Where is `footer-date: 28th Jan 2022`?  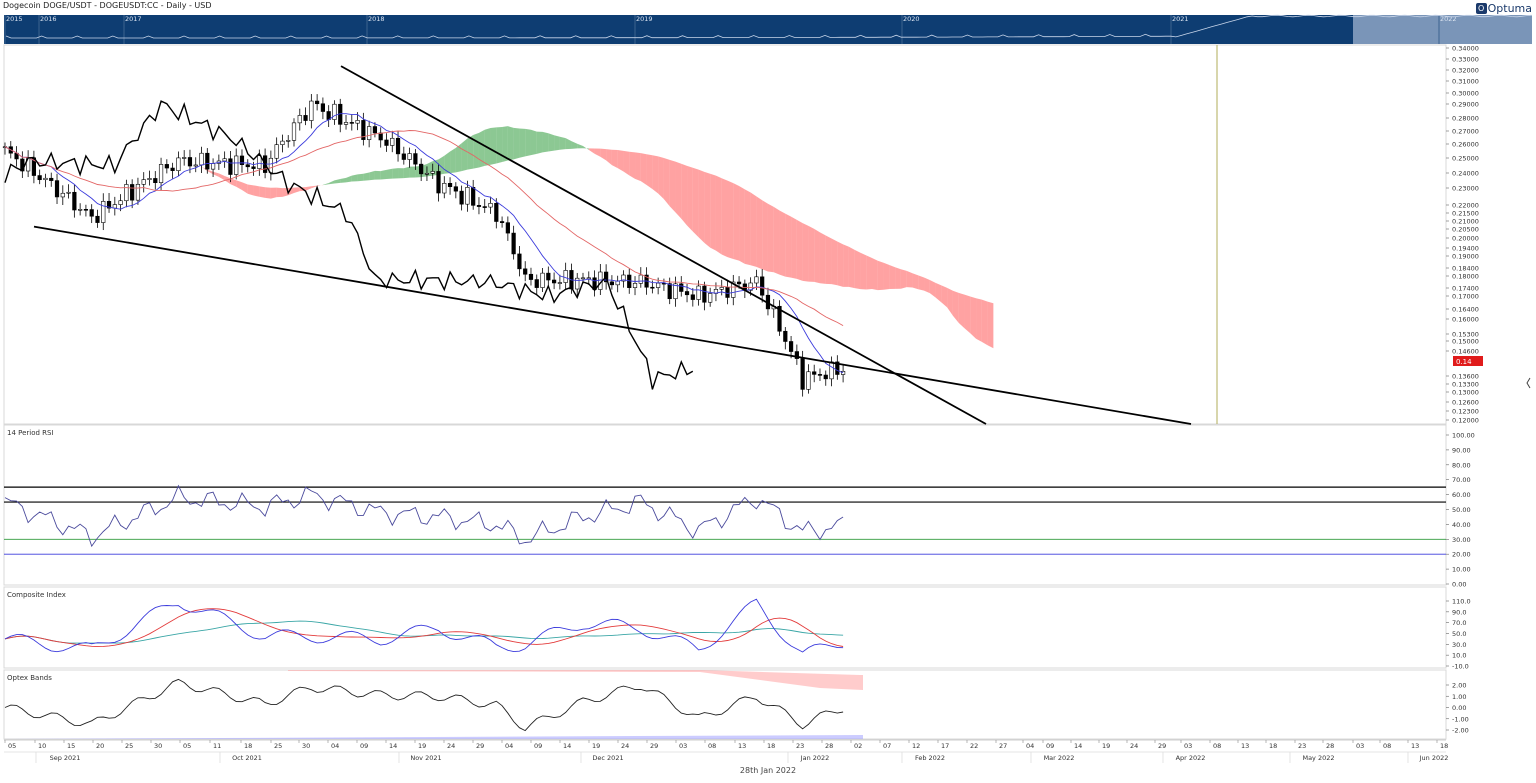 footer-date: 28th Jan 2022 is located at coordinates (768, 770).